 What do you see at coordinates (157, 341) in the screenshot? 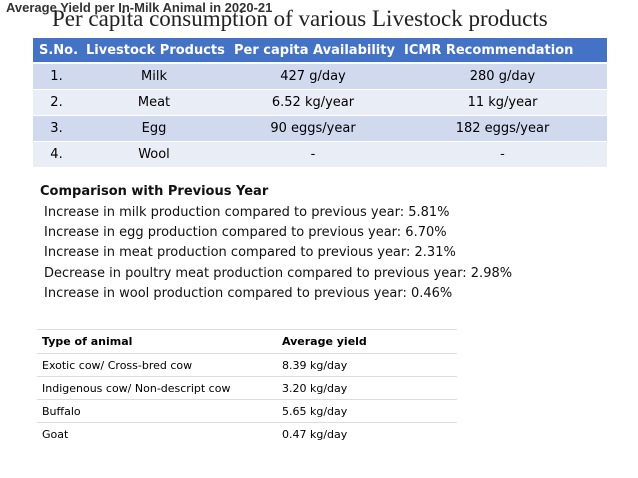
I see `column-header: Type of animal` at bounding box center [157, 341].